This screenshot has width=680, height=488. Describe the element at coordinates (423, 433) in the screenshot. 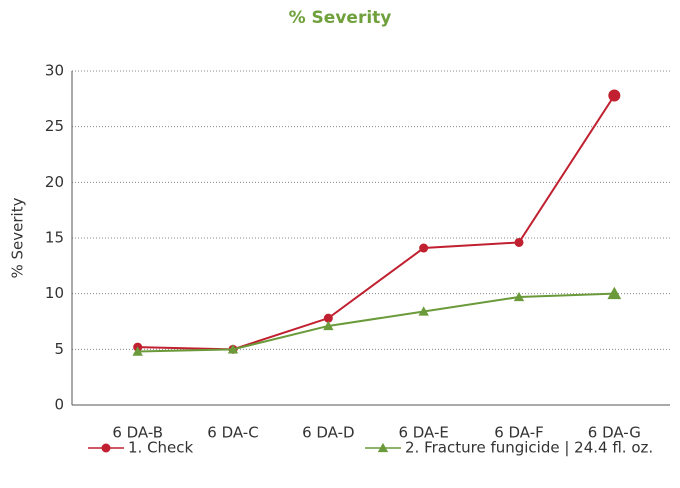

I see `x-tick-label: 6 DA-E` at that location.